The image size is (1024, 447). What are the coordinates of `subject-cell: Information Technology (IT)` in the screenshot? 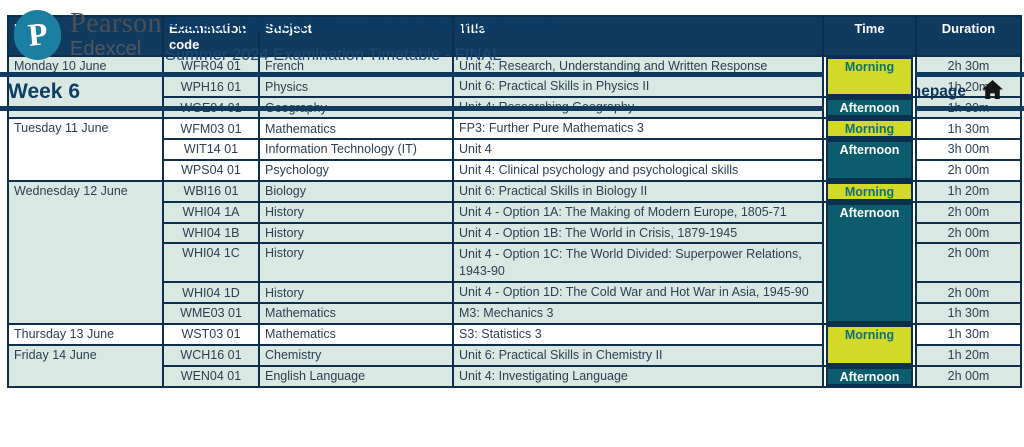 It's located at (356, 149).